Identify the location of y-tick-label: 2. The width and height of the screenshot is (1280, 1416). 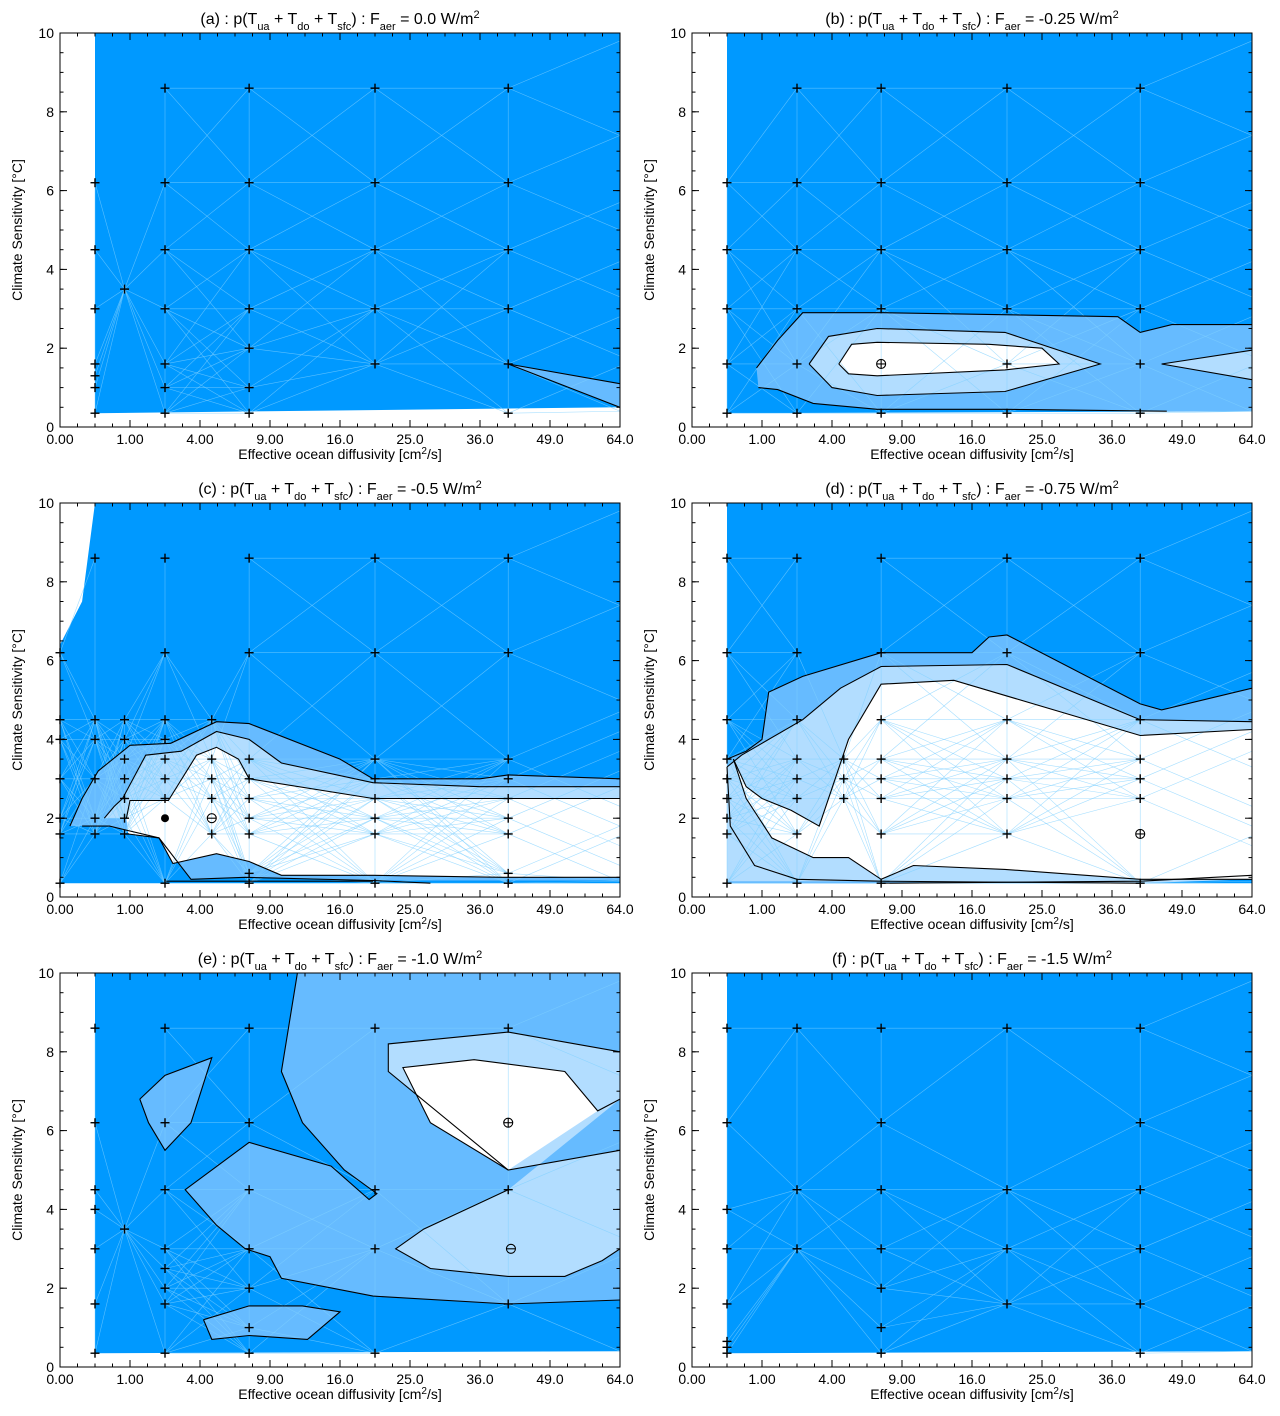
(682, 348).